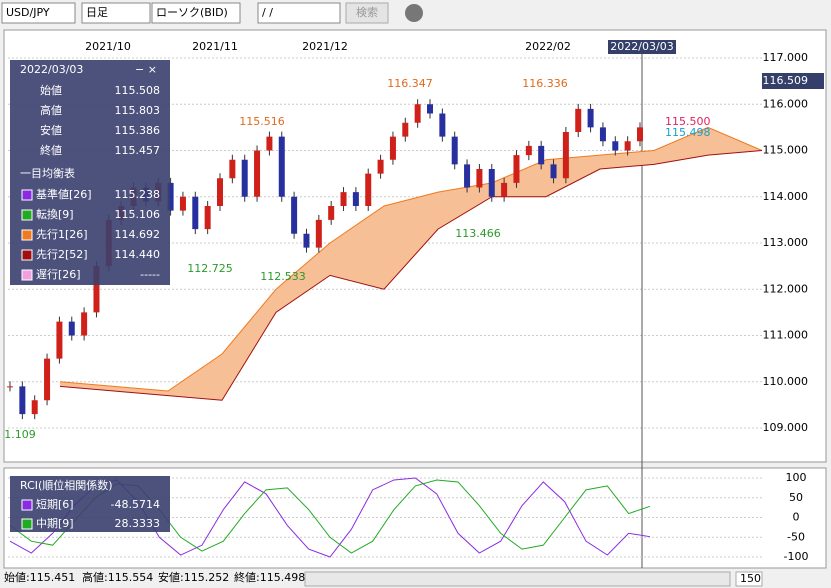 This screenshot has height=588, width=831. What do you see at coordinates (786, 57) in the screenshot?
I see `price-label: 117.000` at bounding box center [786, 57].